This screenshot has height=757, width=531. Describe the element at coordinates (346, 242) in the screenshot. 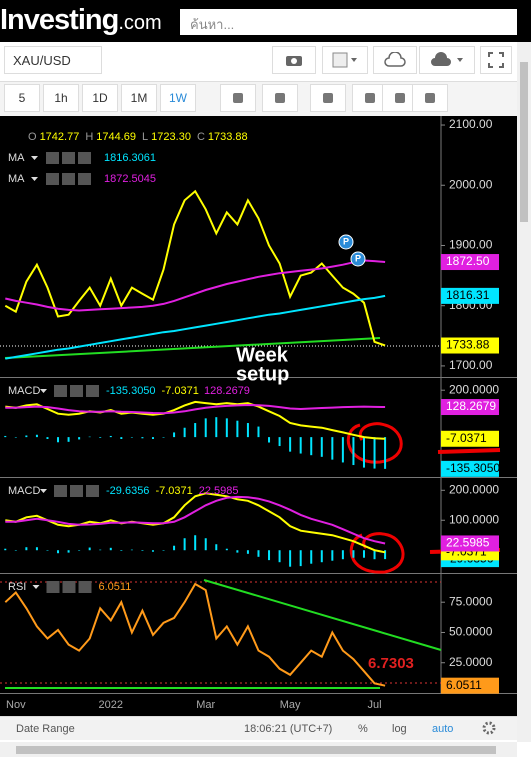

I see `event-marker` at that location.